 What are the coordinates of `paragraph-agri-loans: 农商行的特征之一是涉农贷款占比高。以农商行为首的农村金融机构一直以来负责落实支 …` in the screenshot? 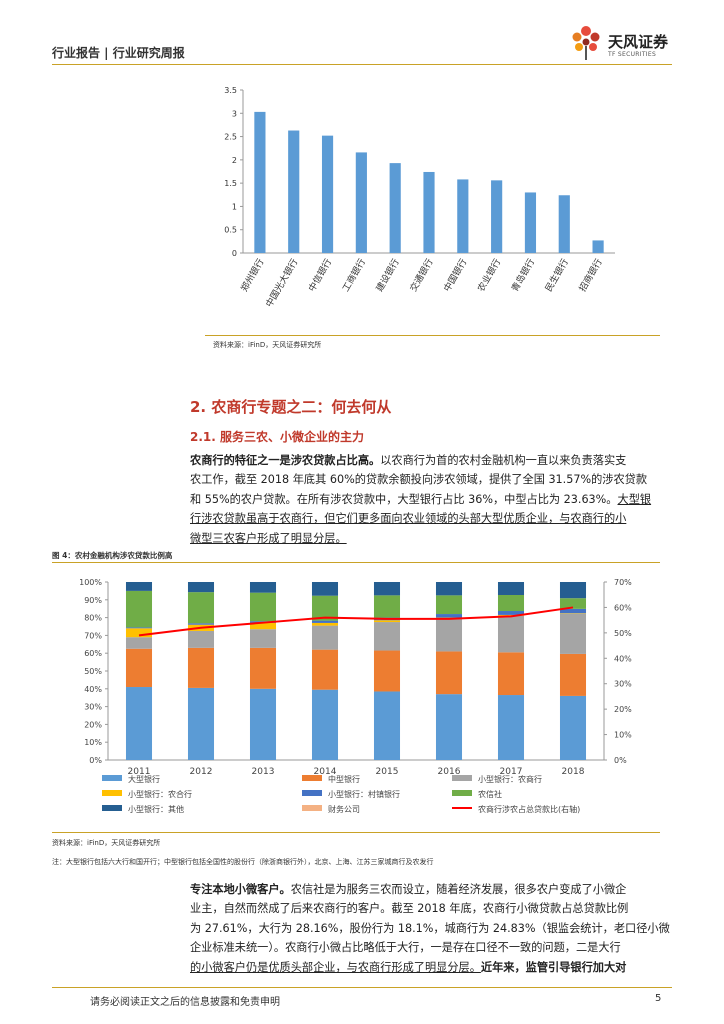 It's located at (430, 499).